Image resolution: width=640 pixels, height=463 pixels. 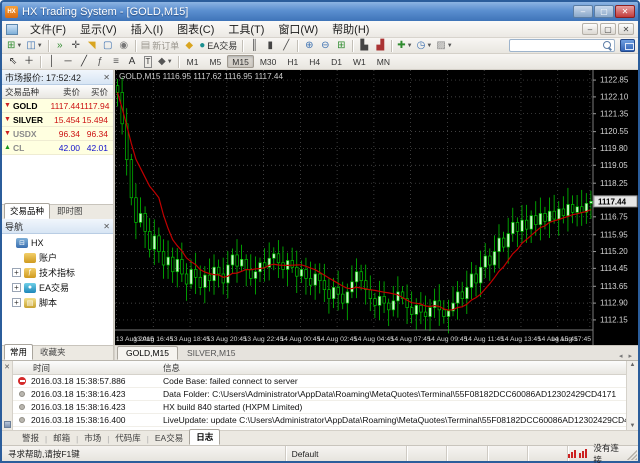 I want to click on periods-button: ◷ ▼, so click(x=424, y=45).